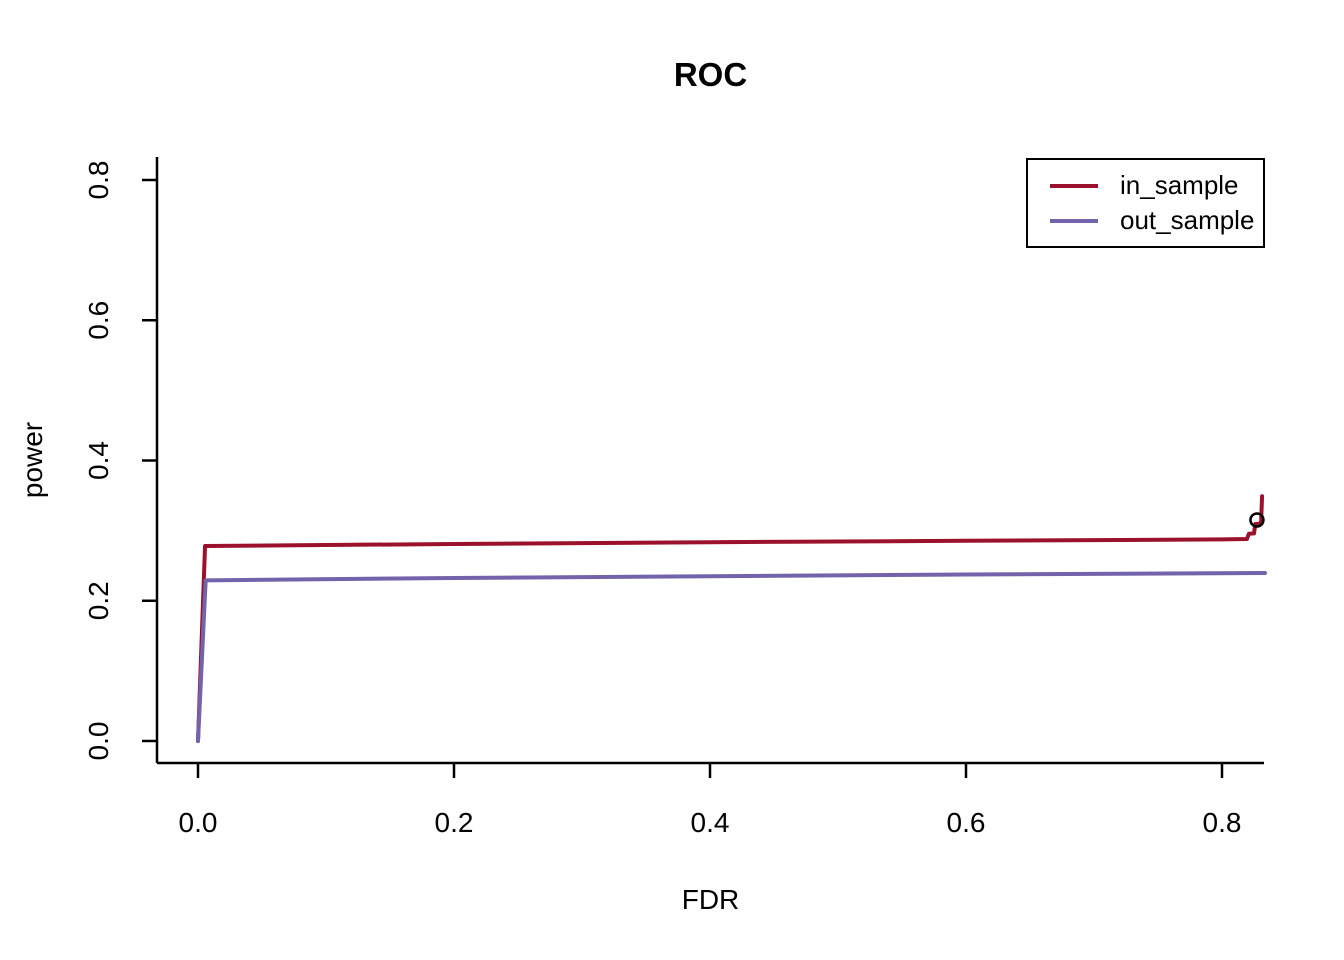  I want to click on legend-line-swatch-out-sample, so click(1074, 220).